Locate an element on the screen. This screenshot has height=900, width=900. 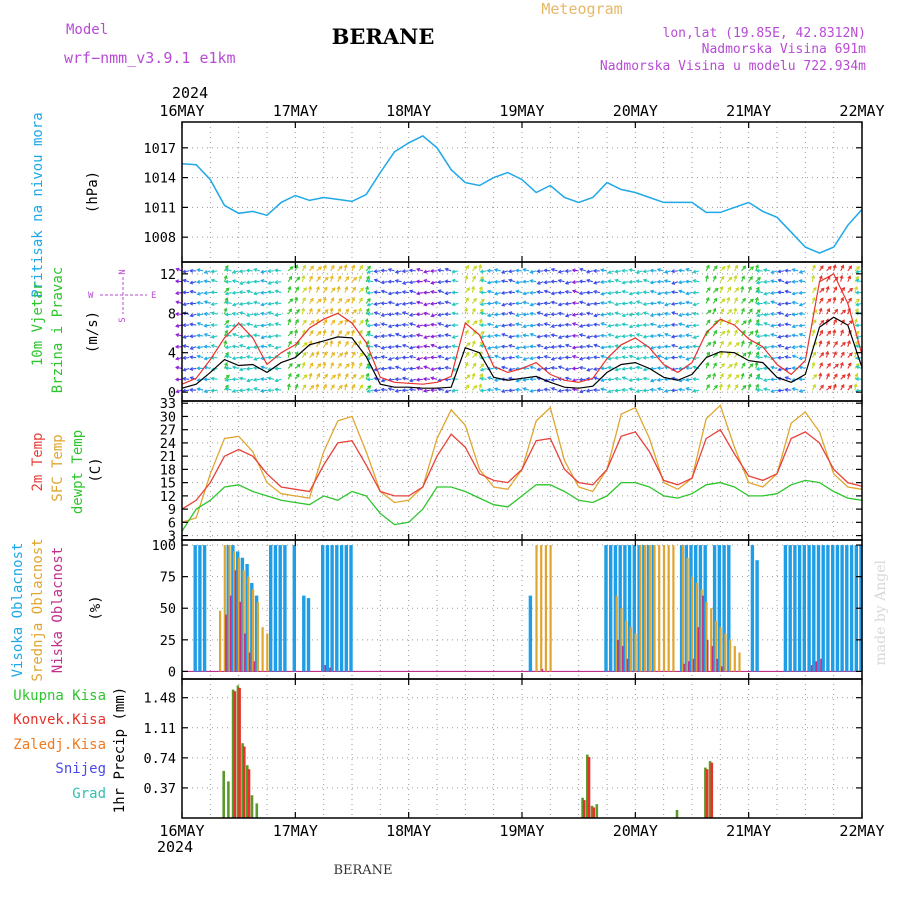
wind-unit: (m/s) is located at coordinates (93, 332).